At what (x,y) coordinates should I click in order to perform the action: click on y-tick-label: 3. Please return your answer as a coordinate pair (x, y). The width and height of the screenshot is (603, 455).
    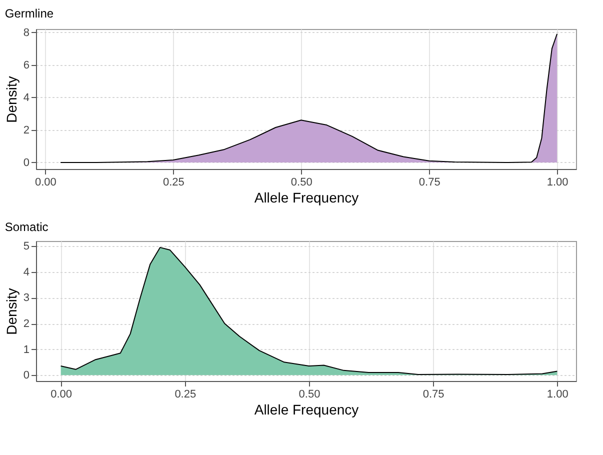
    Looking at the image, I should click on (26, 298).